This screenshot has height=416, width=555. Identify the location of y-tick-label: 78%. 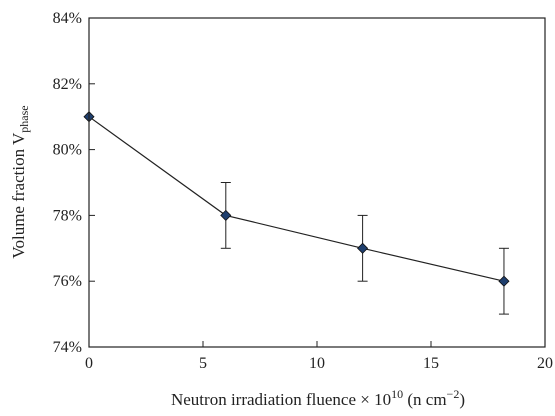
(67, 215).